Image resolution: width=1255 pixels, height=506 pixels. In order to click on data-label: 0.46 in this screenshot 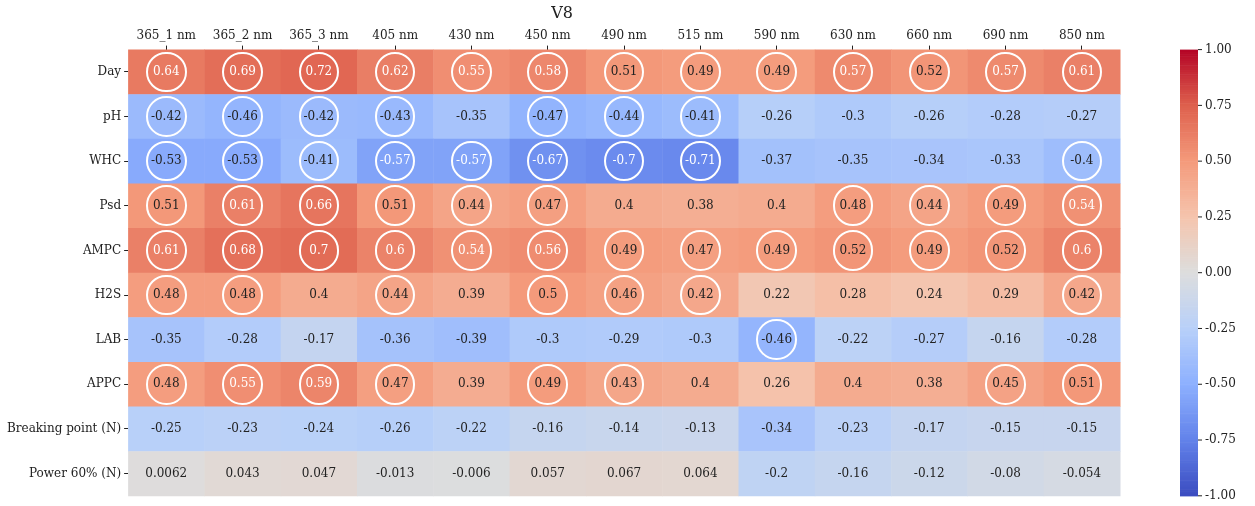, I will do `click(624, 294)`.